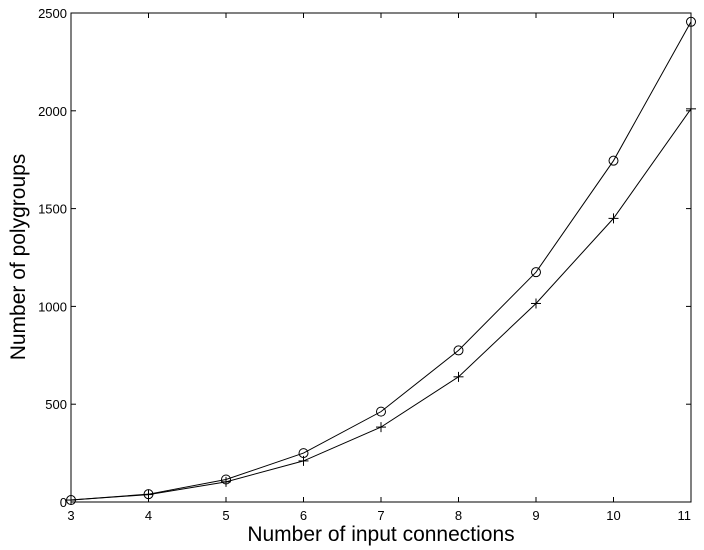 Image resolution: width=704 pixels, height=550 pixels. What do you see at coordinates (56, 404) in the screenshot?
I see `y-tick-label: 500` at bounding box center [56, 404].